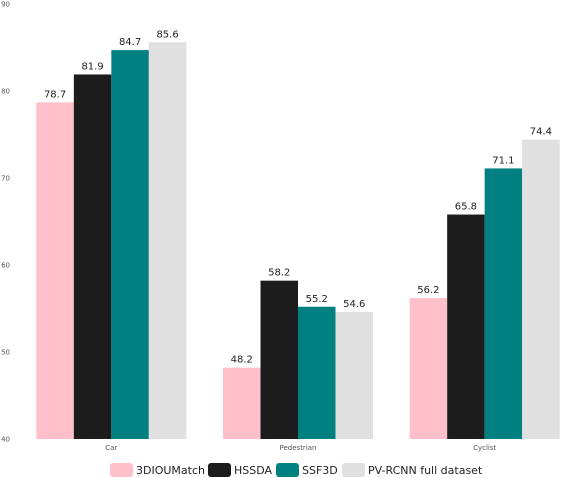 The height and width of the screenshot is (478, 574). Describe the element at coordinates (5, 92) in the screenshot. I see `y-tick-label: 80` at that location.